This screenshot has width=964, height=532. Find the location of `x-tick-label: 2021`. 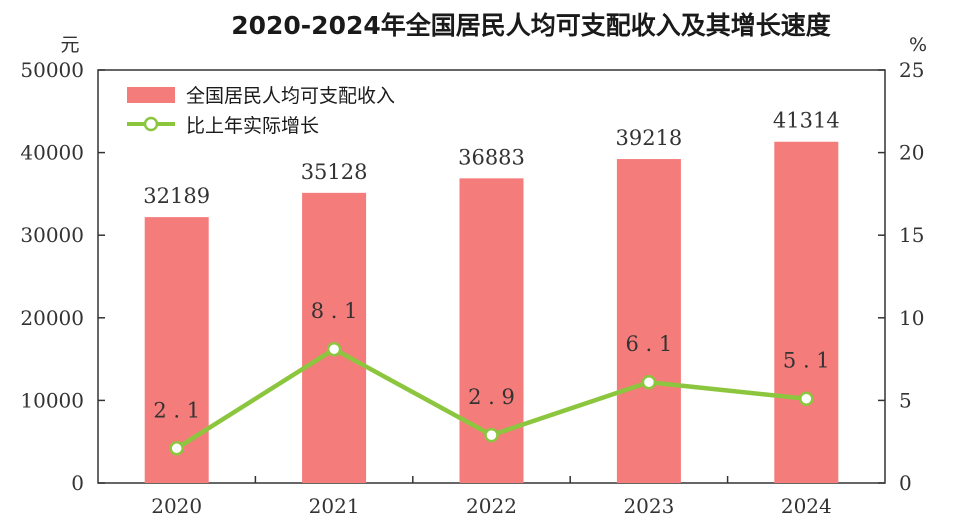

x-tick-label: 2021 is located at coordinates (334, 506).